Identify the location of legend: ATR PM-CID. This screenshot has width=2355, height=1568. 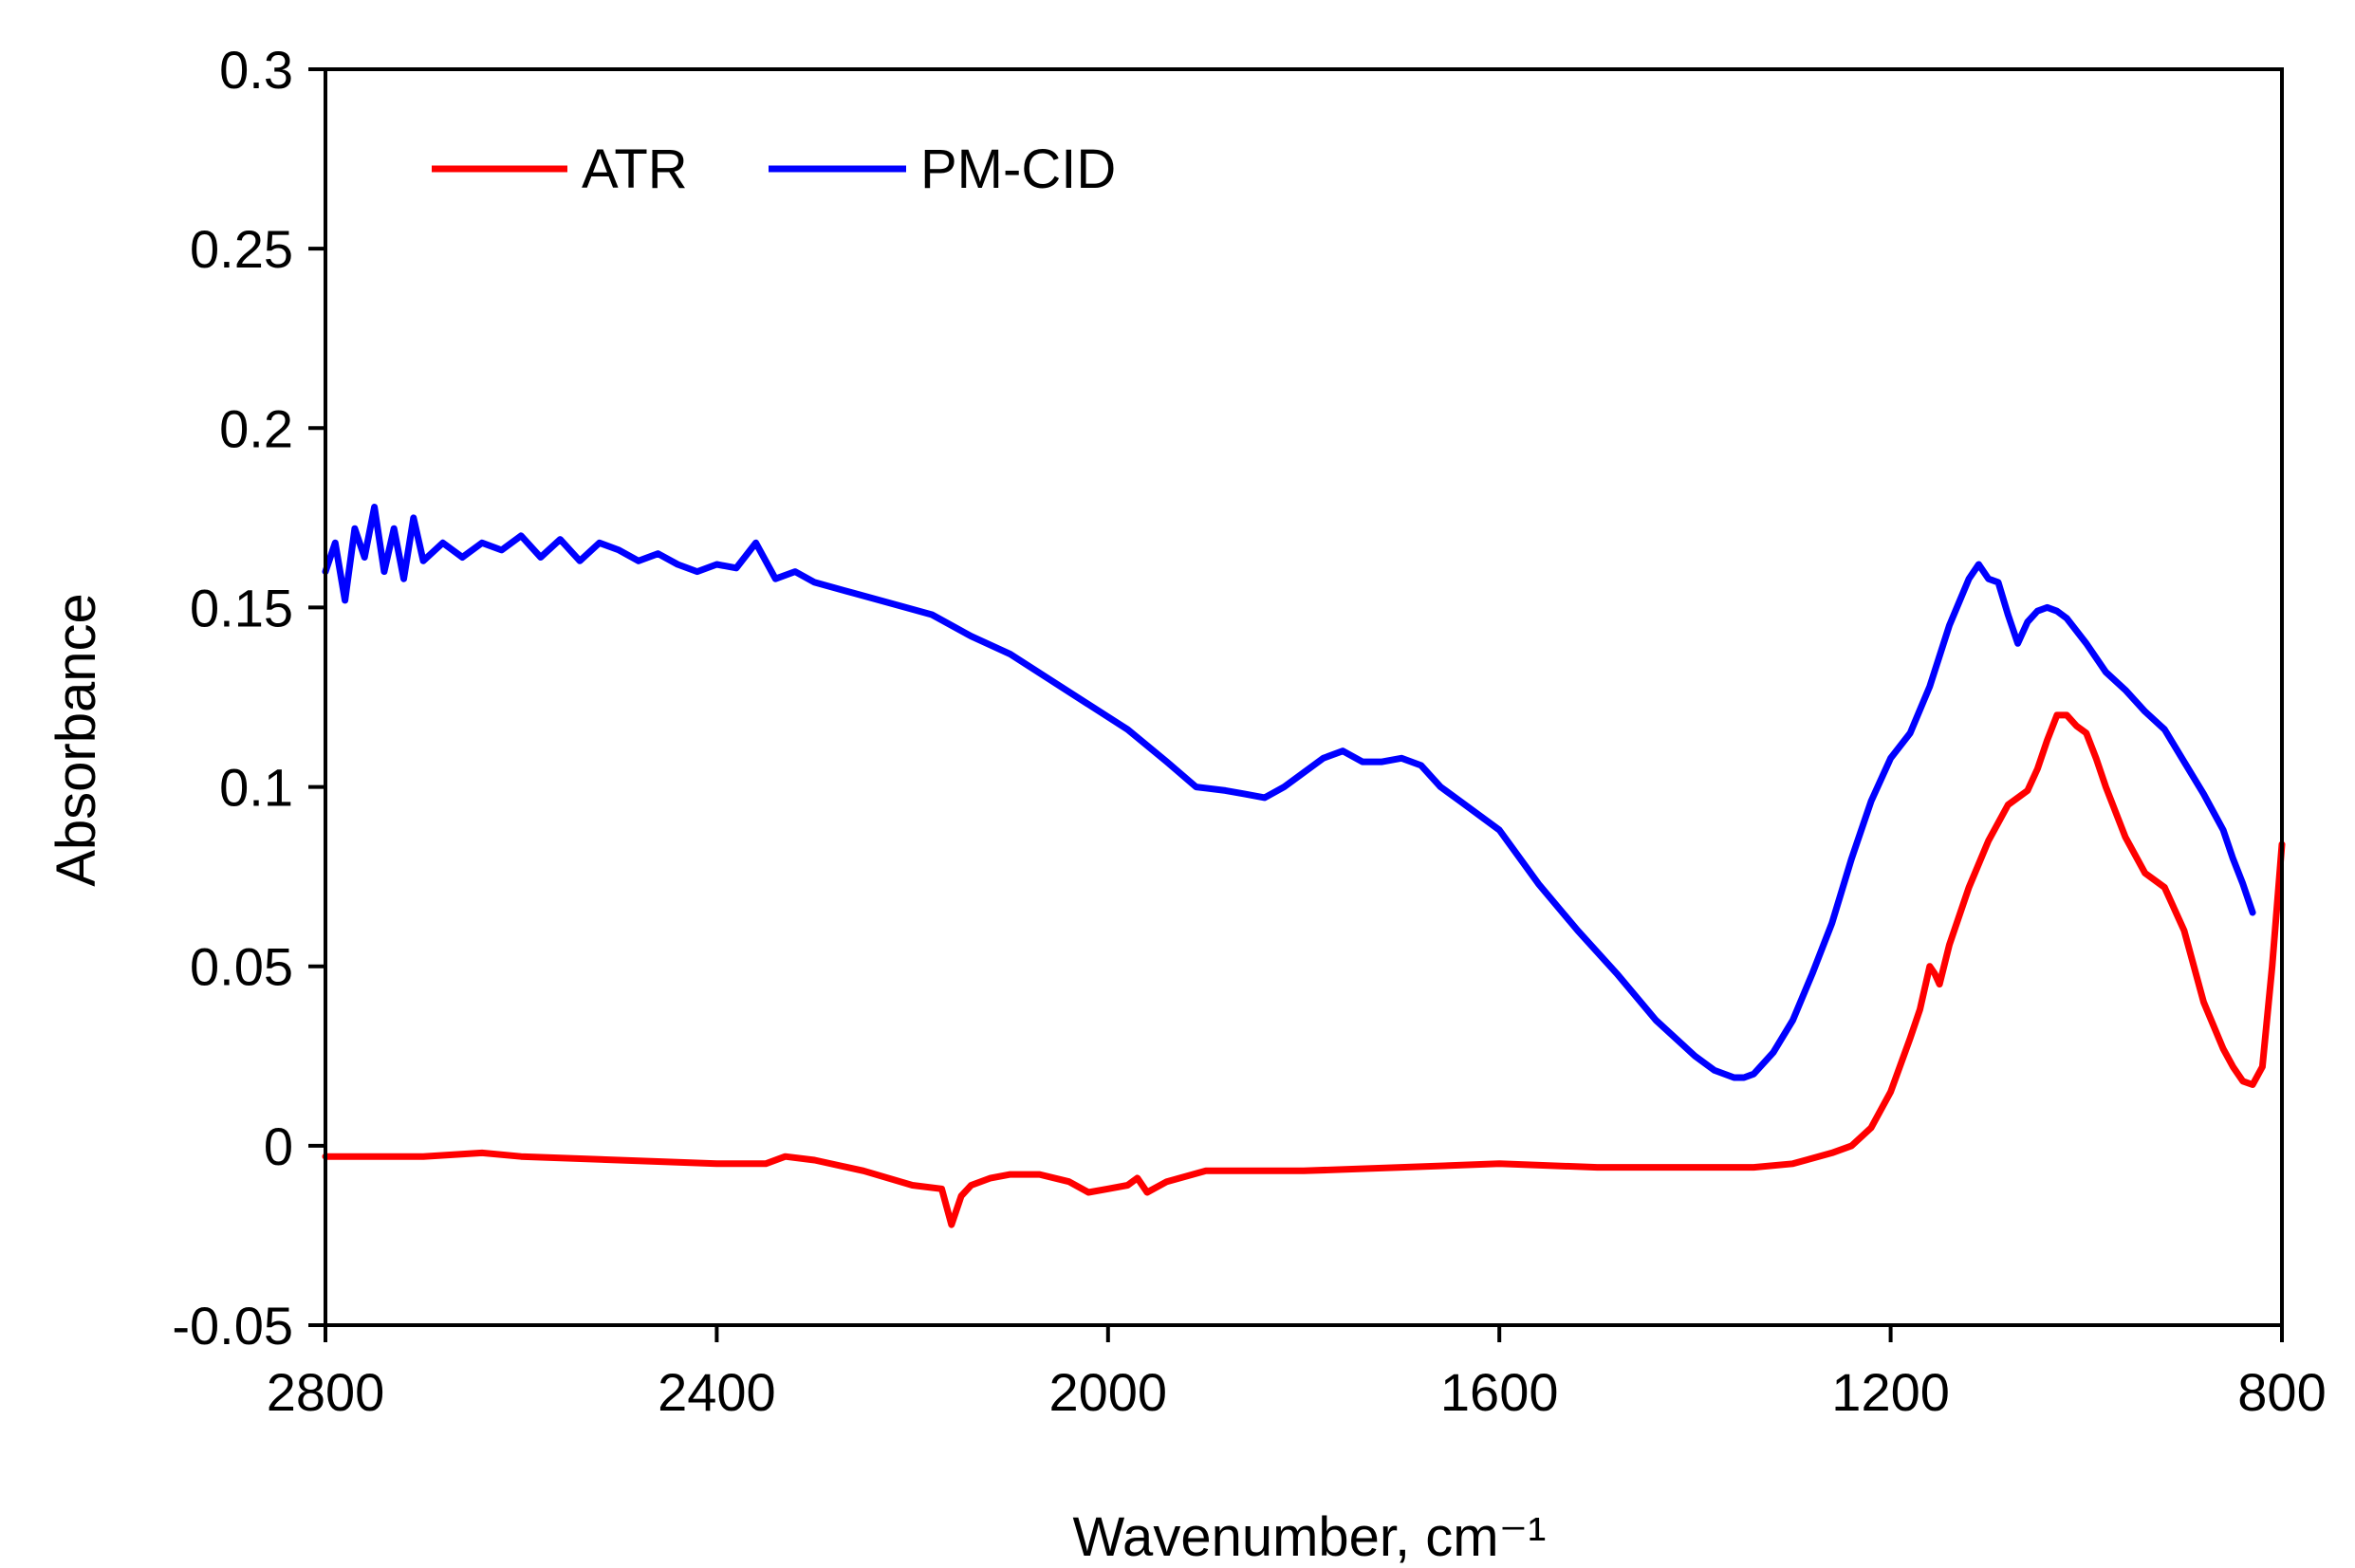
(774, 169).